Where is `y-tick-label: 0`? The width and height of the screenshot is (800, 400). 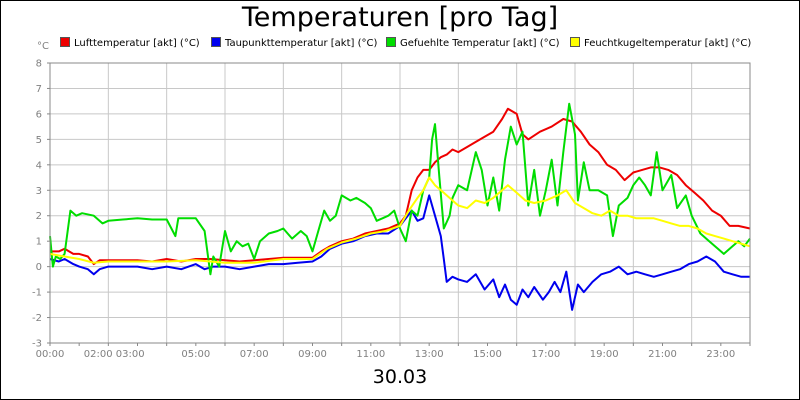 y-tick-label: 0 is located at coordinates (39, 267).